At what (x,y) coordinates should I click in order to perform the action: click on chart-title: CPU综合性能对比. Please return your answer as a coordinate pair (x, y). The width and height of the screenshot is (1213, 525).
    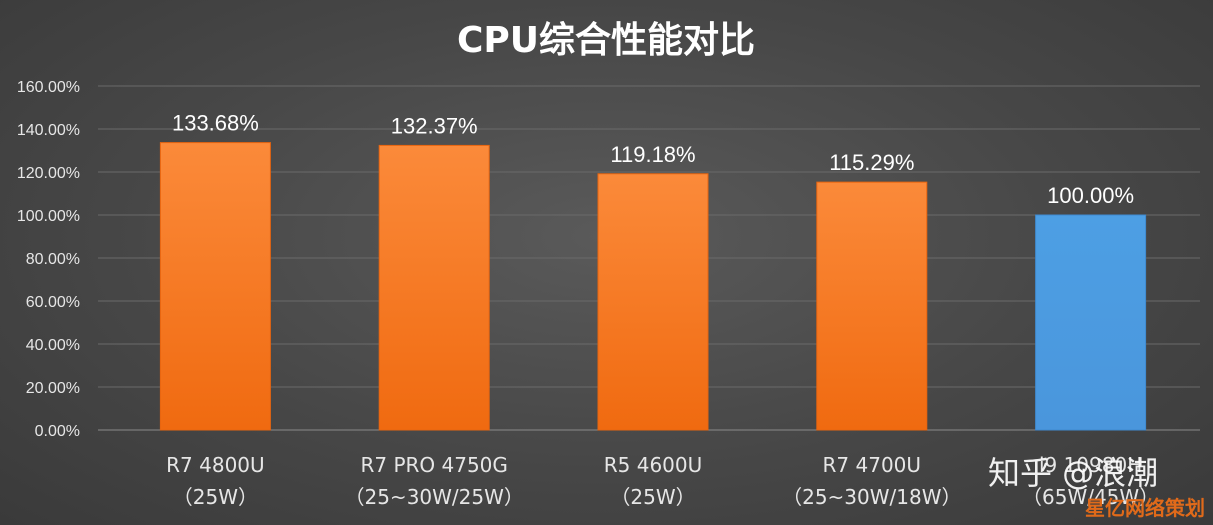
    Looking at the image, I should click on (606, 40).